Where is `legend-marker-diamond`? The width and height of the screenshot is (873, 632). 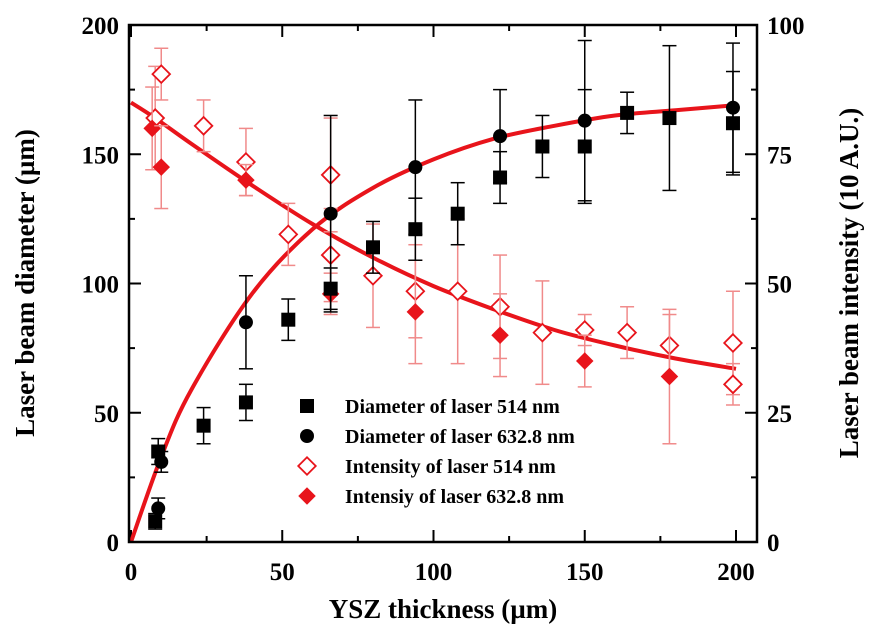
legend-marker-diamond is located at coordinates (307, 496).